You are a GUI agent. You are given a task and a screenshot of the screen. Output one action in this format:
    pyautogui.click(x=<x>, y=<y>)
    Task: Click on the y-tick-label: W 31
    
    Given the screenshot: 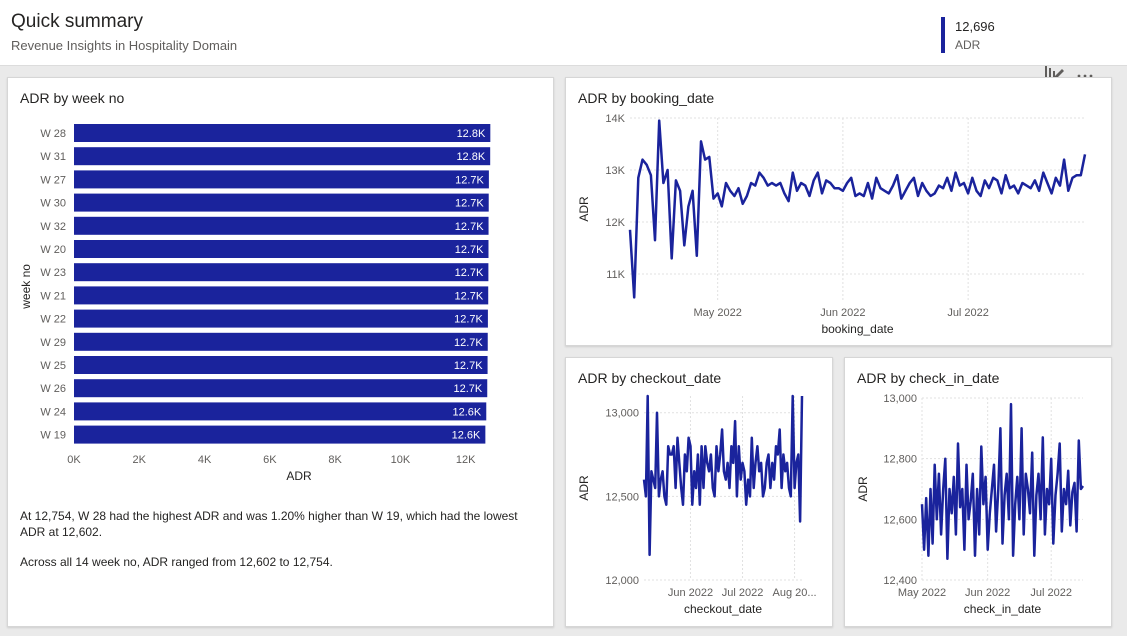 What is the action you would take?
    pyautogui.click(x=53, y=157)
    